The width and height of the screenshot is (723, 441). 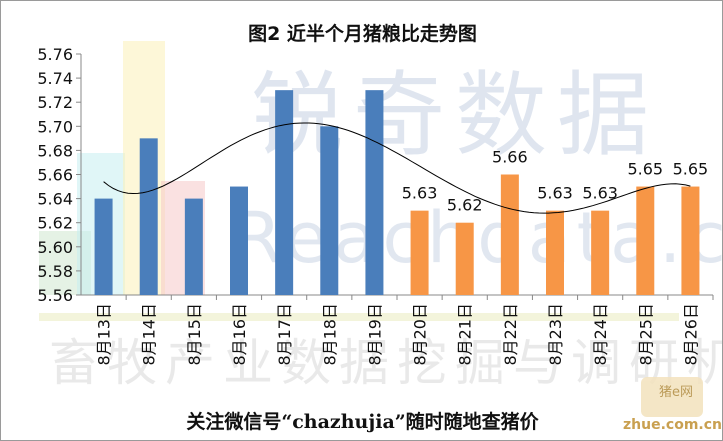 I want to click on y-tick-label: 5.68, so click(x=55, y=150).